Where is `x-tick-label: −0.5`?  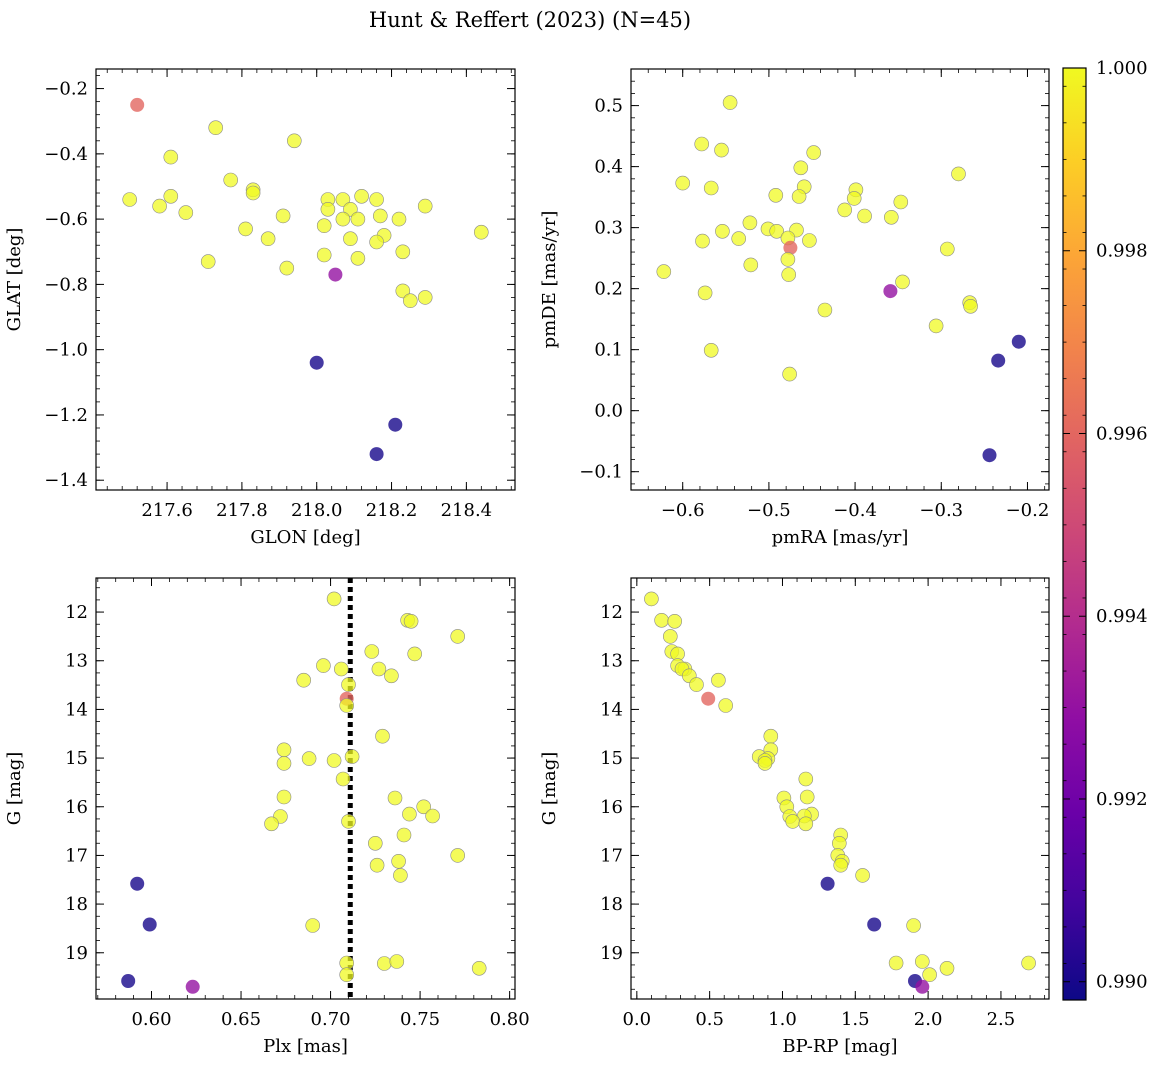 x-tick-label: −0.5 is located at coordinates (769, 510).